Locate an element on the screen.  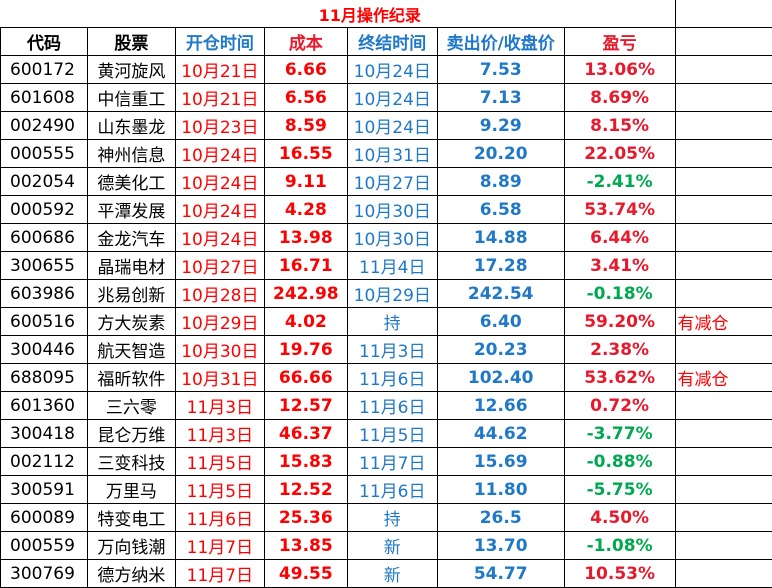
stock-code: 300446 is located at coordinates (44, 350).